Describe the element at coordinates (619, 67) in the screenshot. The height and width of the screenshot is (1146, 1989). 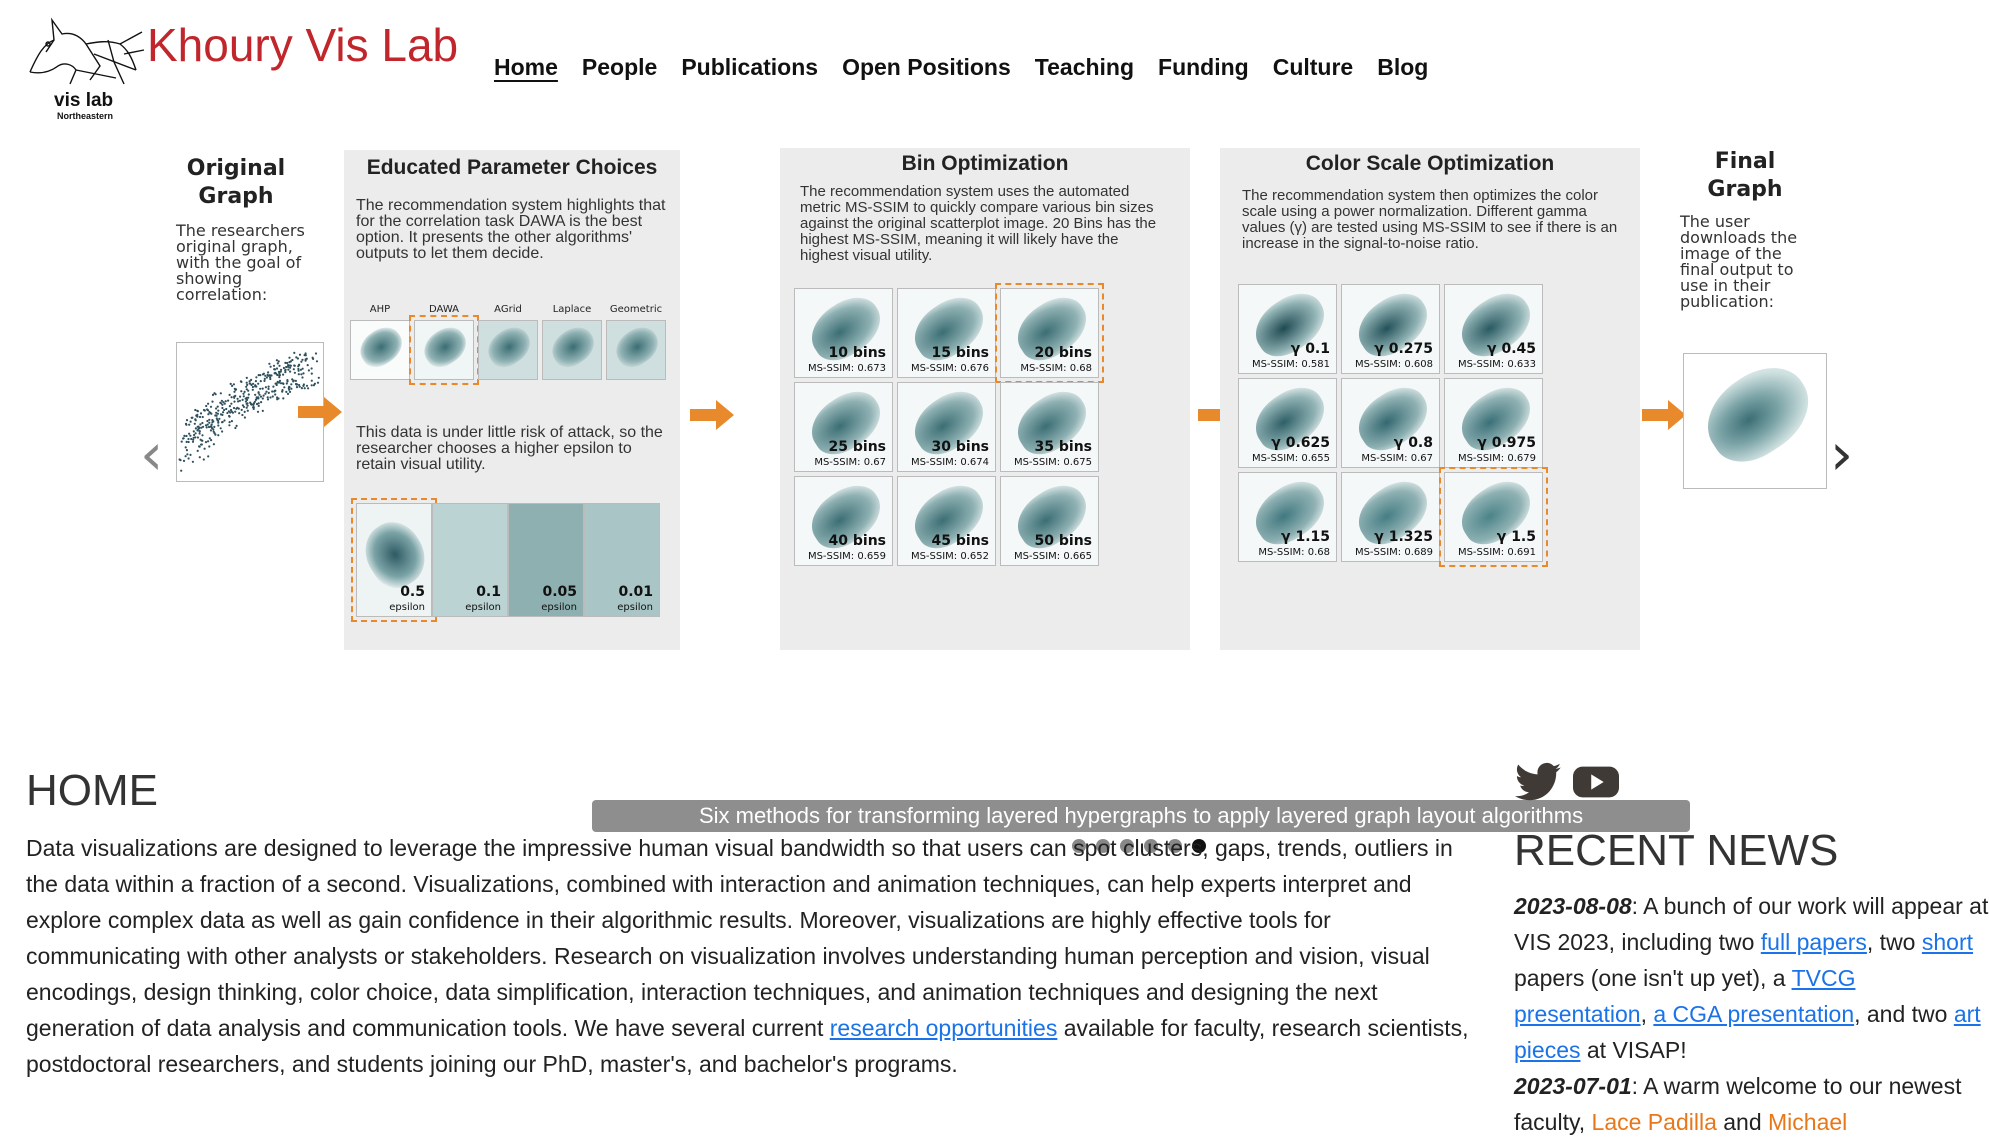
I see `nav-people: People` at that location.